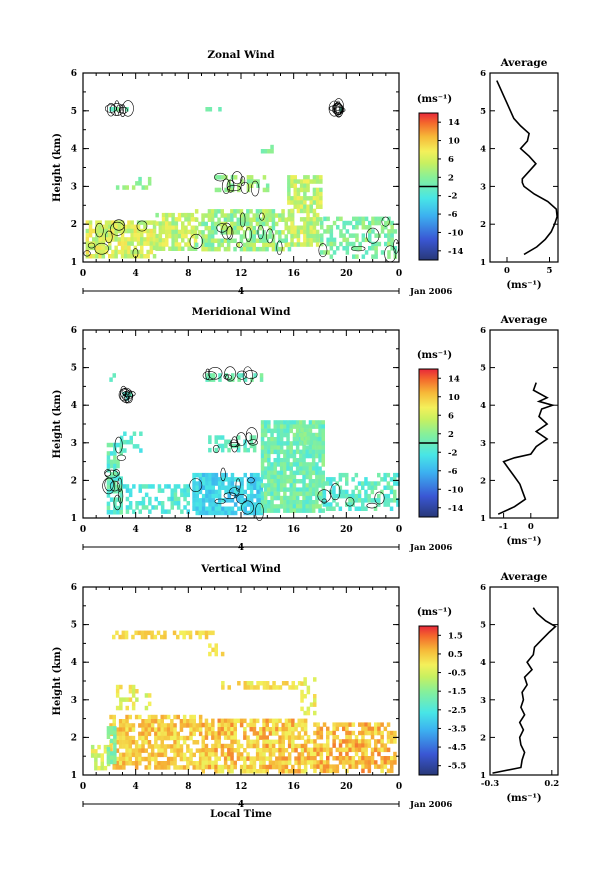 This screenshot has height=873, width=610. I want to click on colorbar-tick-label: -3.5, so click(457, 729).